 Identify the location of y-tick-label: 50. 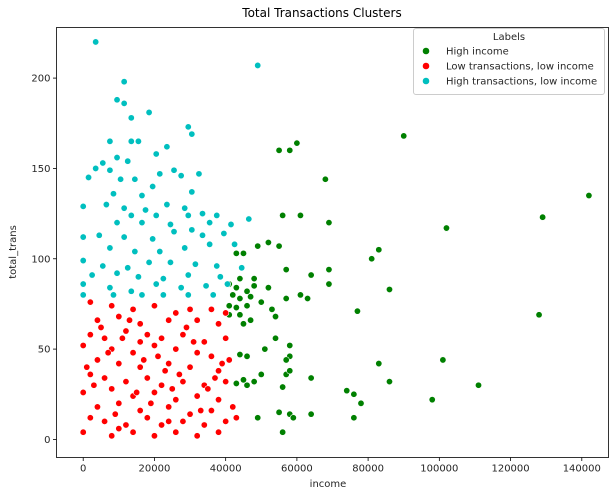
(44, 350).